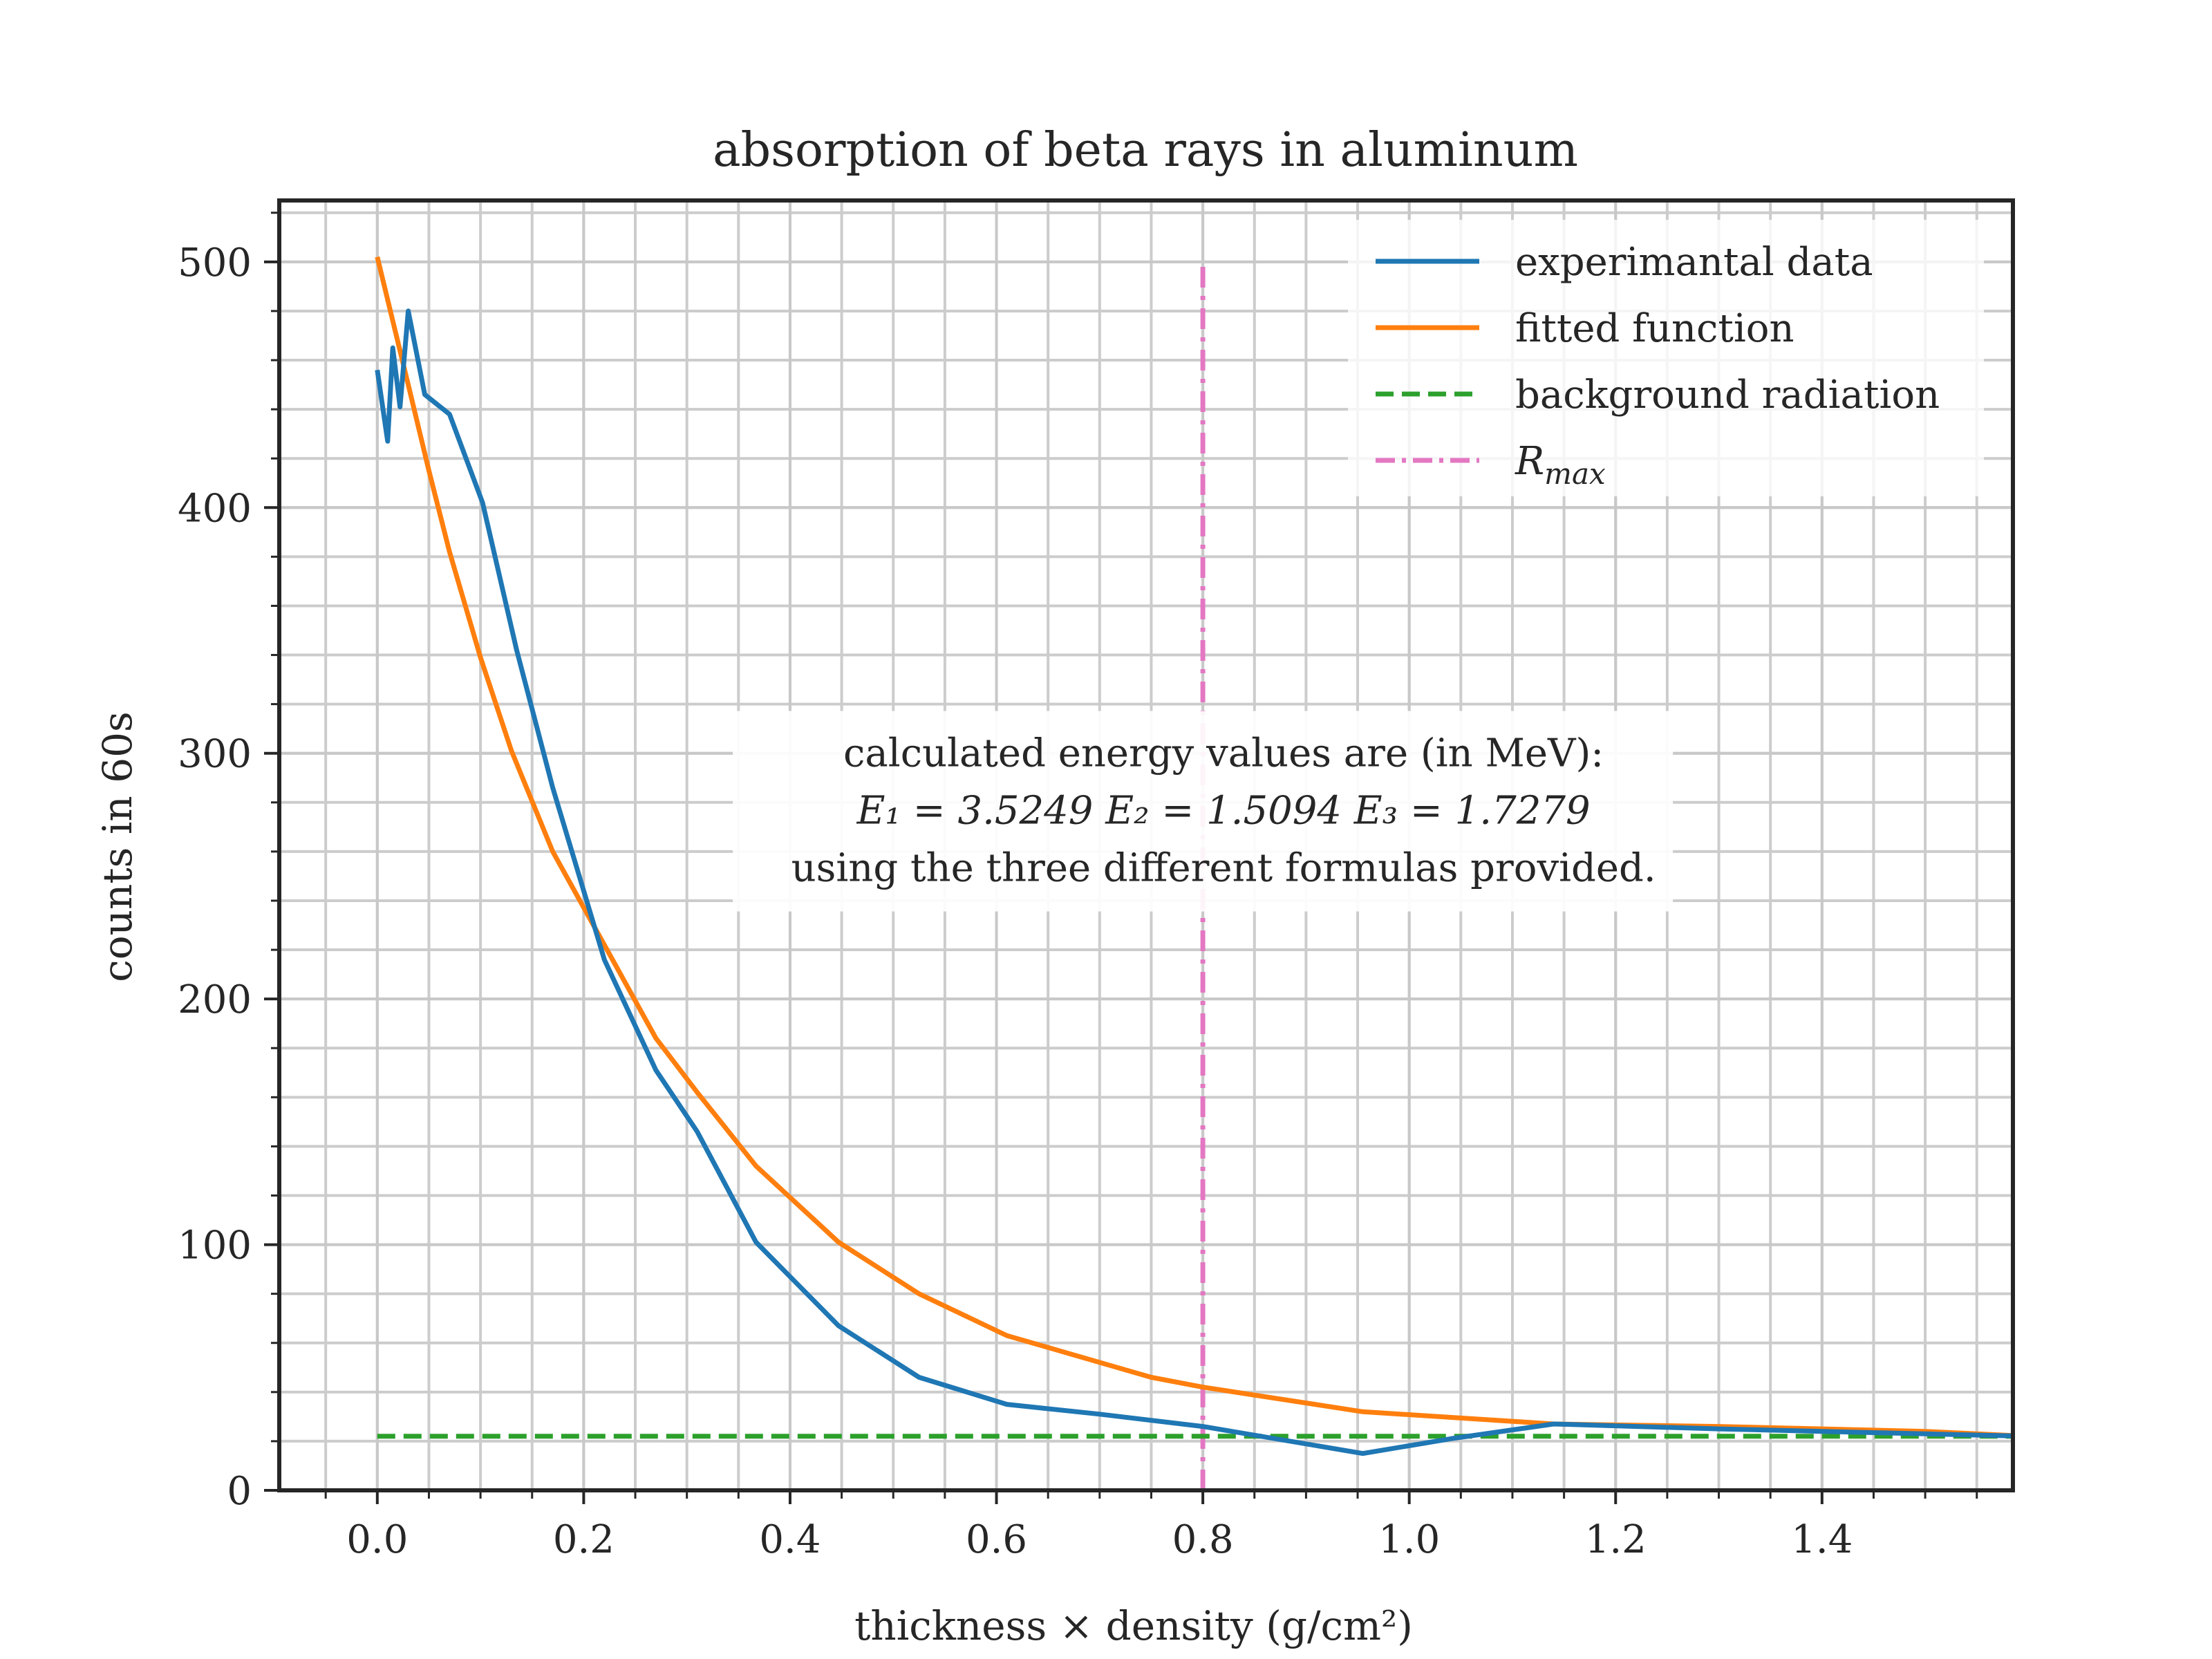 This screenshot has width=2212, height=1659. Describe the element at coordinates (377, 1540) in the screenshot. I see `x-tick-label: 0.0` at that location.